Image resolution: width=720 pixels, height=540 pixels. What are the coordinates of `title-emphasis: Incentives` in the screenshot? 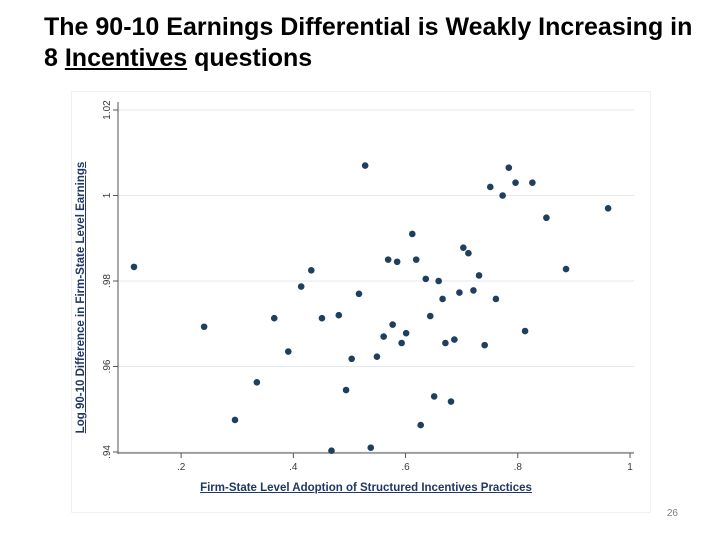 It's located at (126, 58).